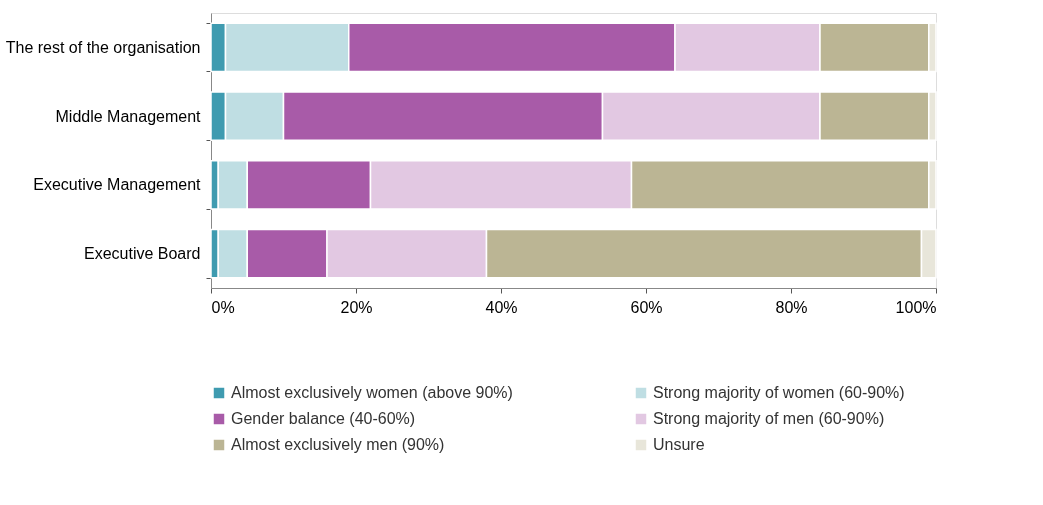 Image resolution: width=1043 pixels, height=505 pixels. I want to click on legend-label: Almost exclusively women (above 90%), so click(372, 392).